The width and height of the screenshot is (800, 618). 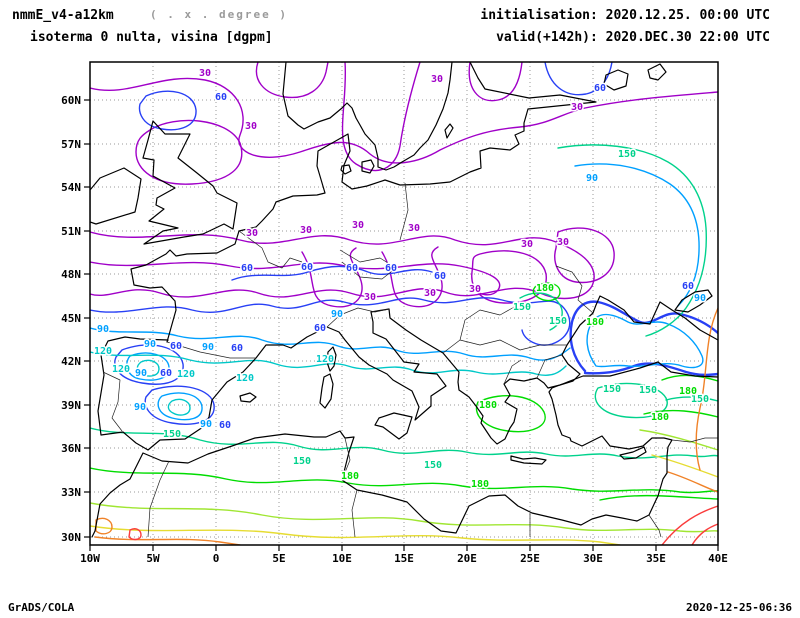 What do you see at coordinates (189, 152) in the screenshot?
I see `contour-30-e` at bounding box center [189, 152].